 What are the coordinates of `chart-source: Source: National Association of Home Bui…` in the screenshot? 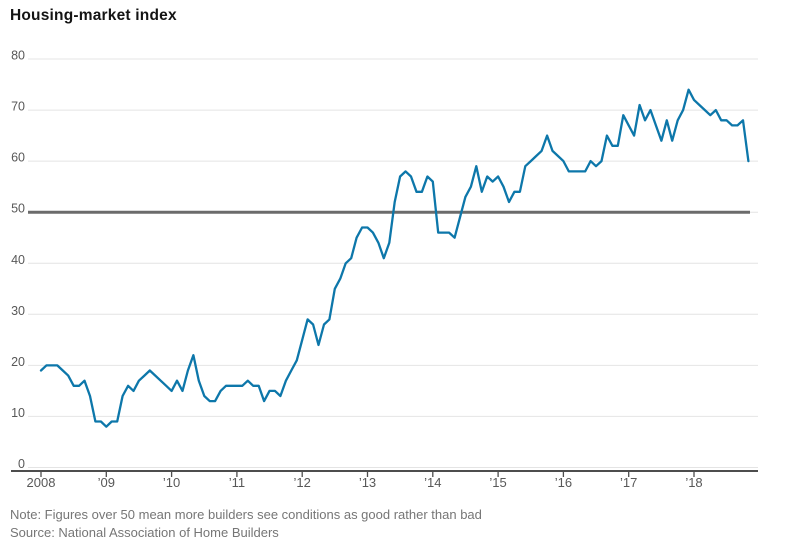 It's located at (144, 532).